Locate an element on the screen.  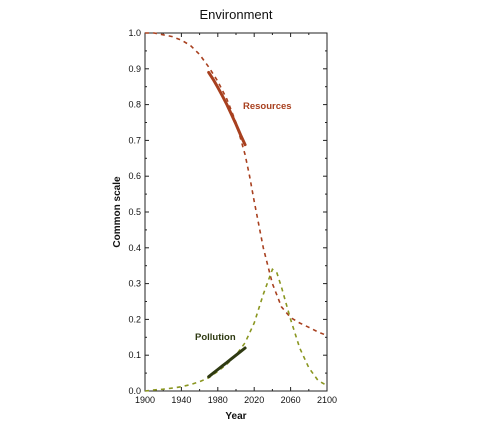
x-tick-label: 2020 is located at coordinates (254, 400).